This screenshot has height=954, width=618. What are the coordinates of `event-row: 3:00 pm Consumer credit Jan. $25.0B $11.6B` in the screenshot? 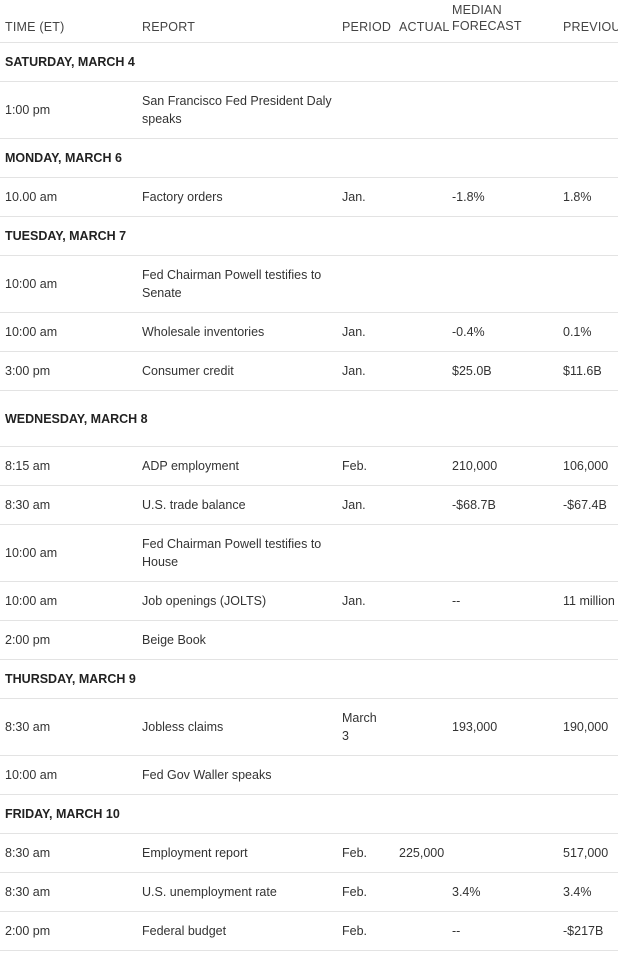 It's located at (309, 371).